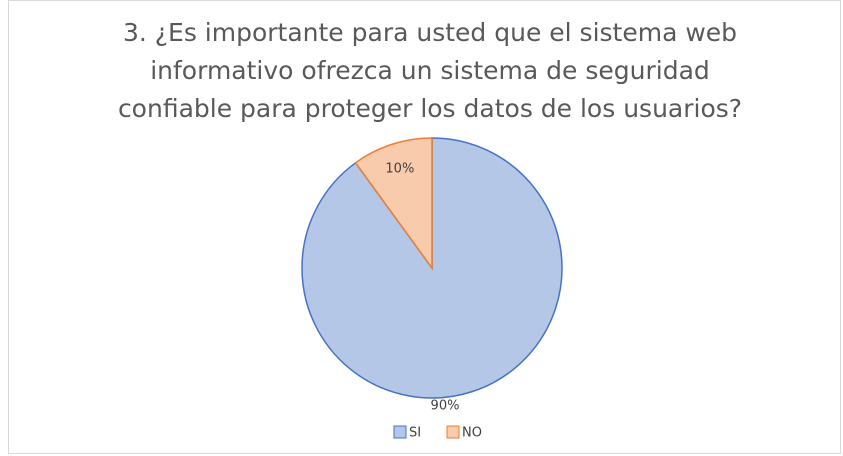  Describe the element at coordinates (393, 204) in the screenshot. I see `pie-slice` at that location.